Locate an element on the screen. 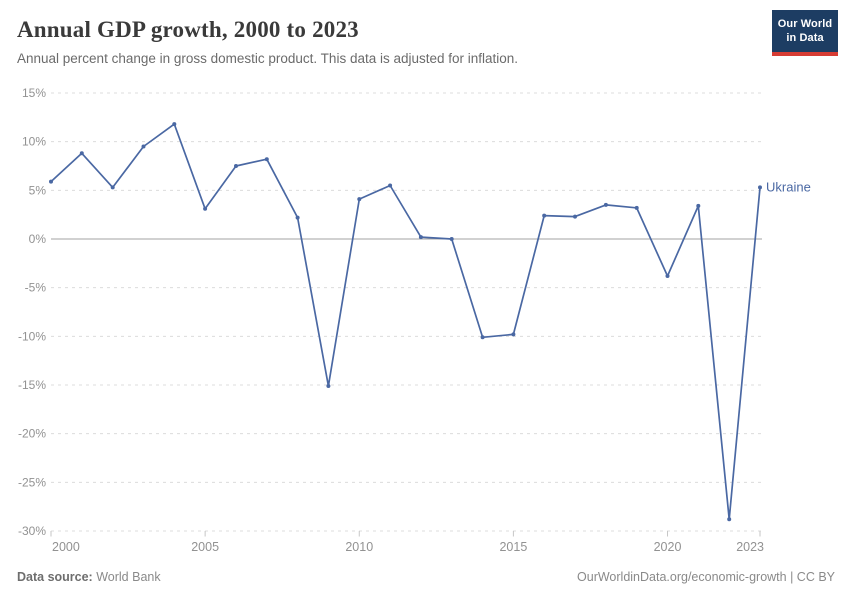 Image resolution: width=850 pixels, height=600 pixels. y-tick-label: 5% is located at coordinates (38, 190).